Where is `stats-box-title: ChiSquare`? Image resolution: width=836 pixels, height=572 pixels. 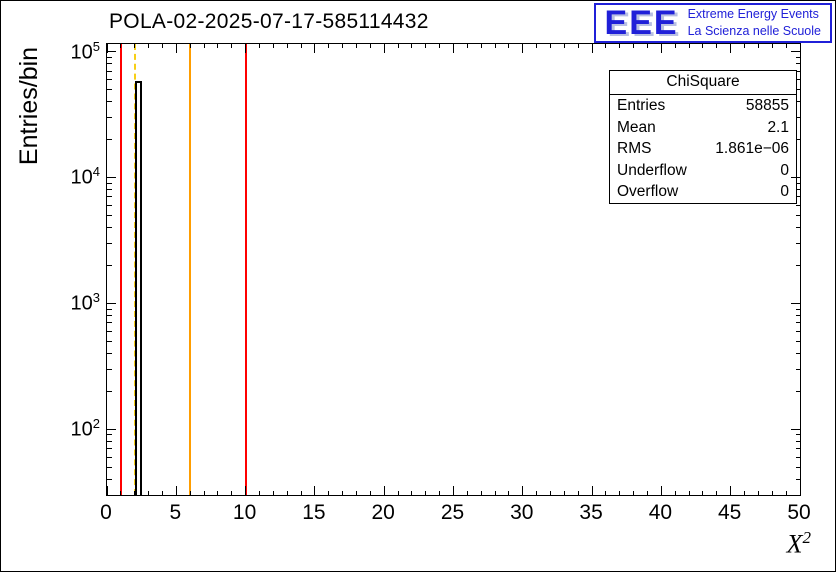
stats-box-title: ChiSquare is located at coordinates (703, 83).